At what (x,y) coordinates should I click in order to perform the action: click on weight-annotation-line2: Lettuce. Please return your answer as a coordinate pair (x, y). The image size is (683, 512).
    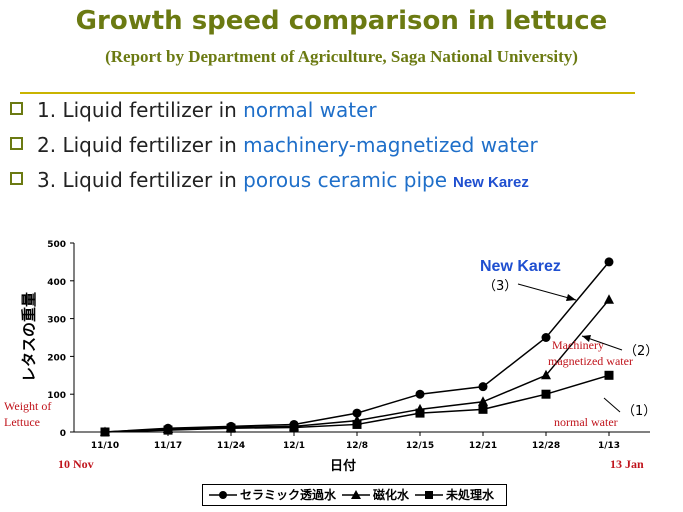
    Looking at the image, I should click on (22, 422).